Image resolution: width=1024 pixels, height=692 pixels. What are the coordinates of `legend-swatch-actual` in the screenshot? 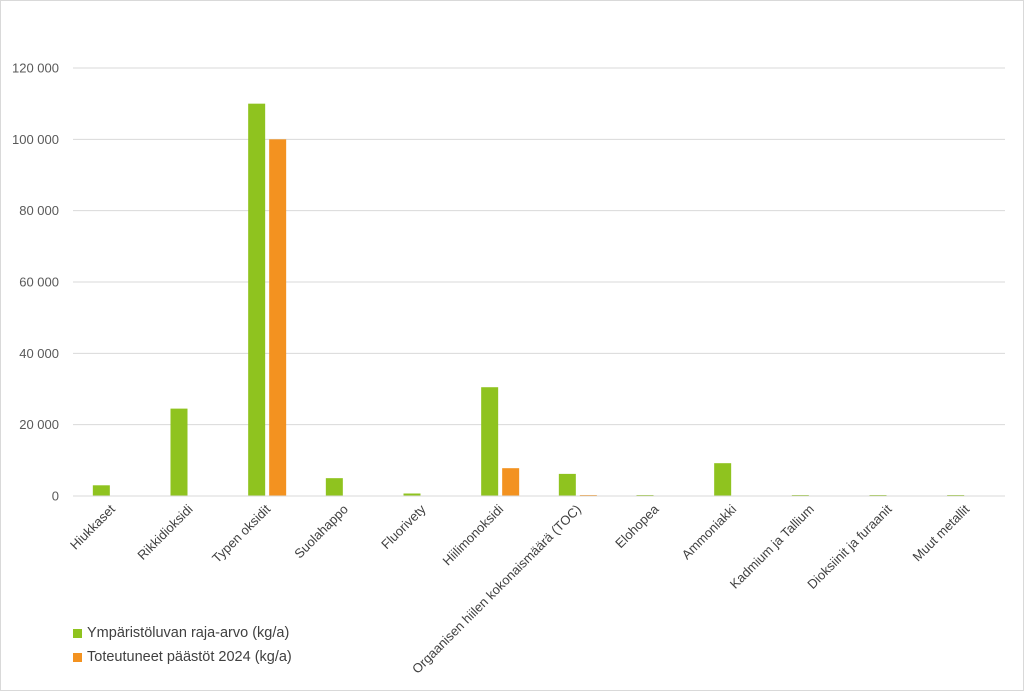 It's located at (77, 657).